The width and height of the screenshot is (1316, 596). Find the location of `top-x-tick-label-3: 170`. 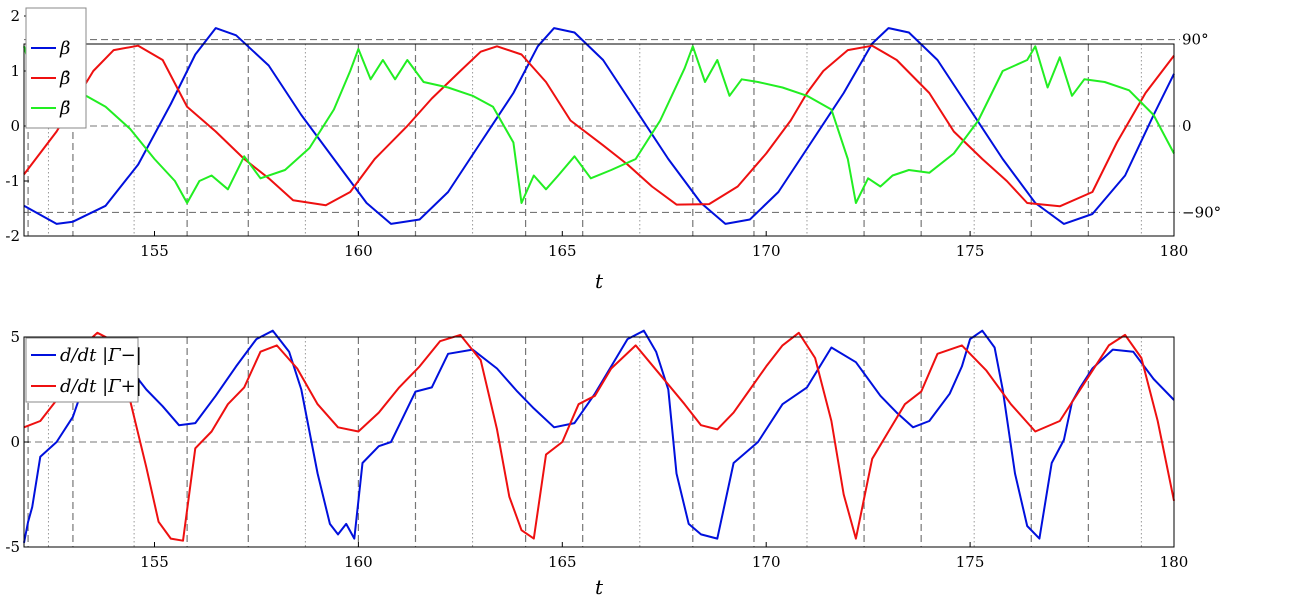

top-x-tick-label-3: 170 is located at coordinates (766, 251).